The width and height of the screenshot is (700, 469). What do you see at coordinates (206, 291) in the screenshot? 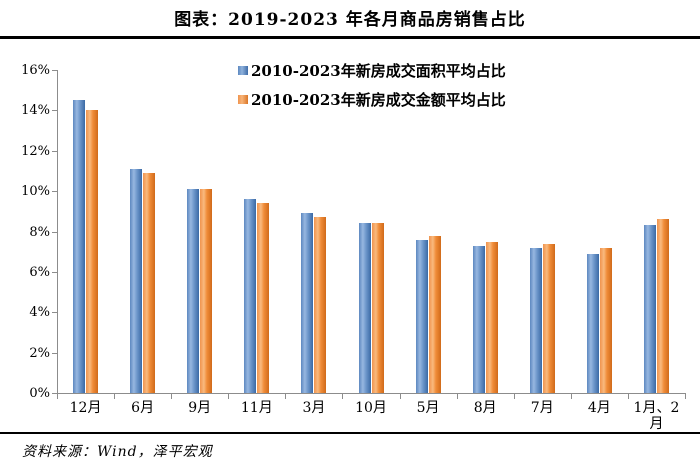
I see `bar-amount-9月` at bounding box center [206, 291].